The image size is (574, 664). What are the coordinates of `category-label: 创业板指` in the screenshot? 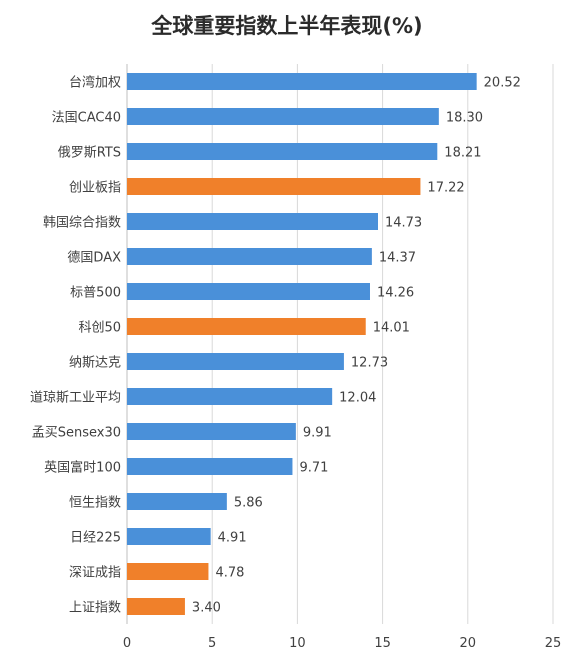 It's located at (95, 188).